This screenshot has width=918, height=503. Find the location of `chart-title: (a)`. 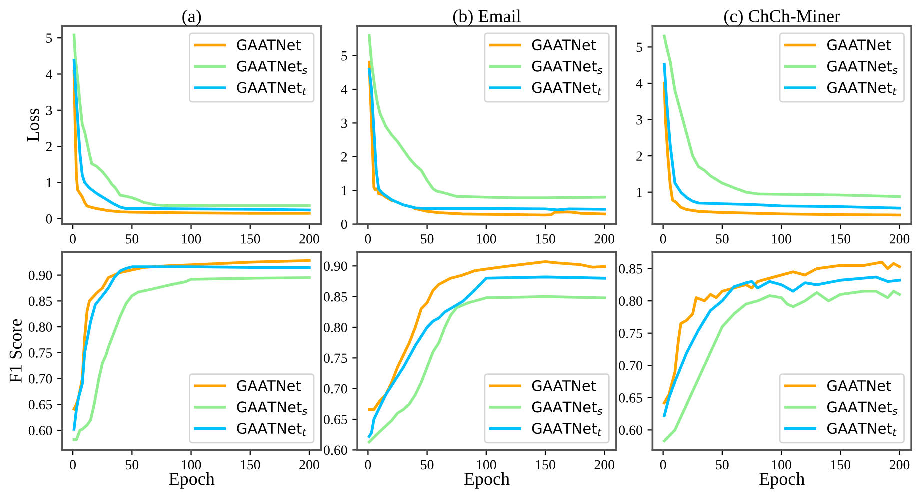

chart-title: (a) is located at coordinates (192, 18).